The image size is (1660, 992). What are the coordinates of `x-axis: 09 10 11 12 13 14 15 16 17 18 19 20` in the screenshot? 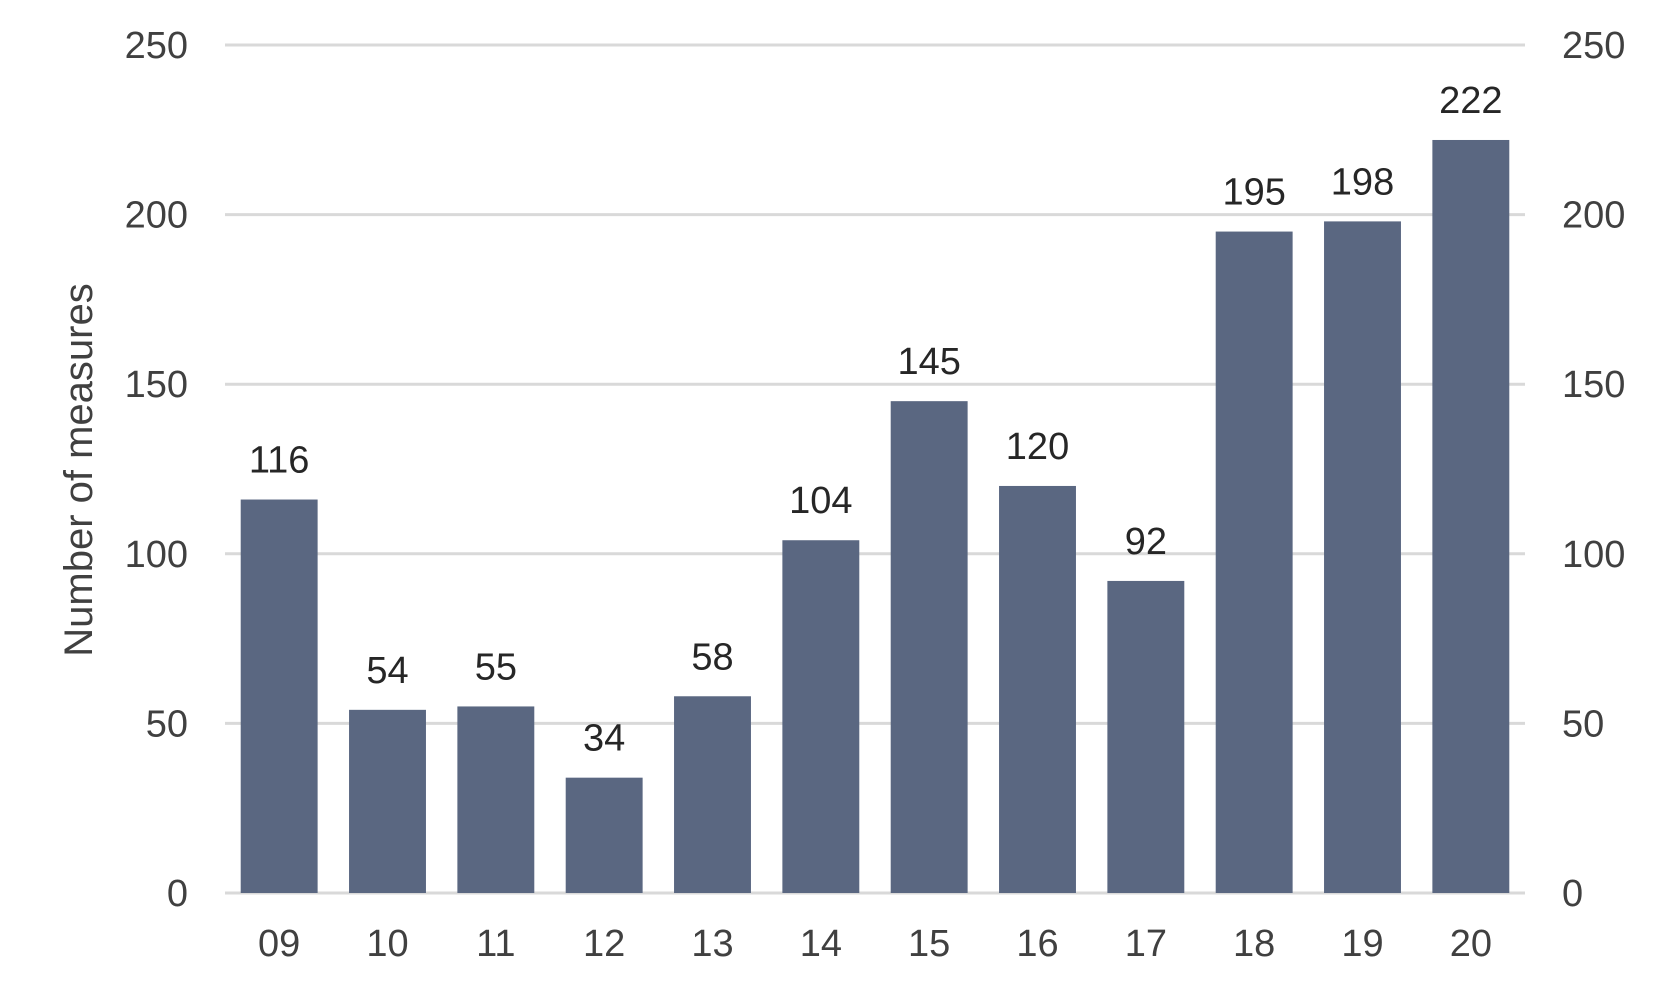 It's located at (875, 944).